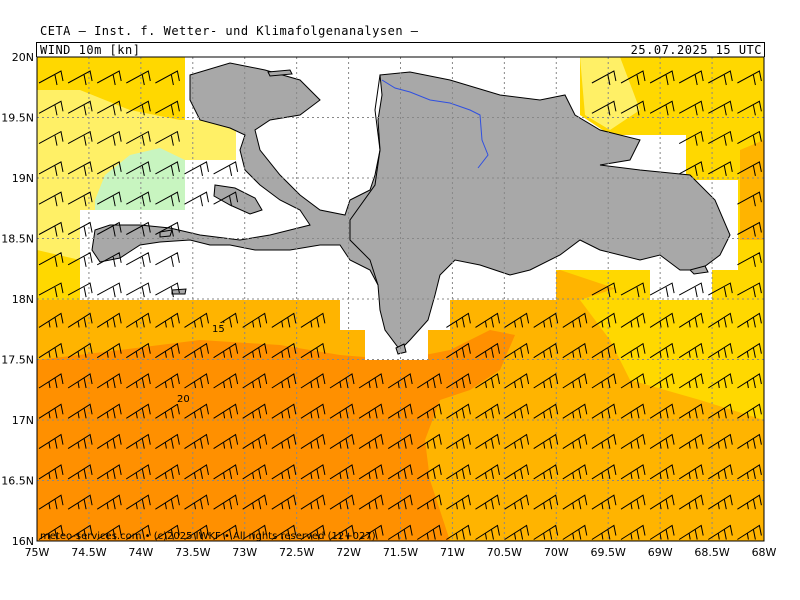  Describe the element at coordinates (660, 552) in the screenshot. I see `lon-tick-label: 69W` at that location.